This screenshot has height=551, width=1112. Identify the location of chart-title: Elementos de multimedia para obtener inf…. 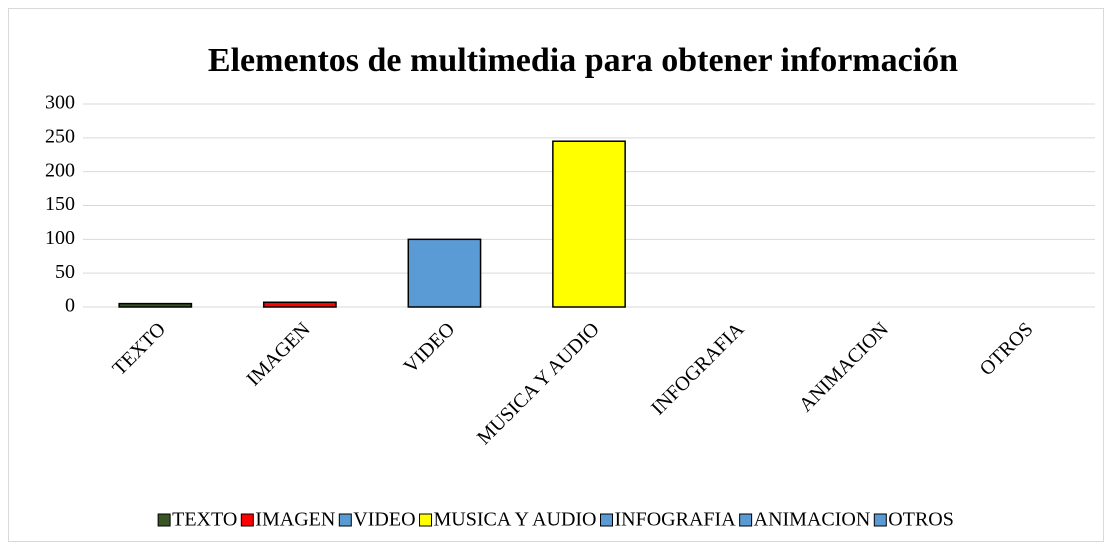
(583, 60).